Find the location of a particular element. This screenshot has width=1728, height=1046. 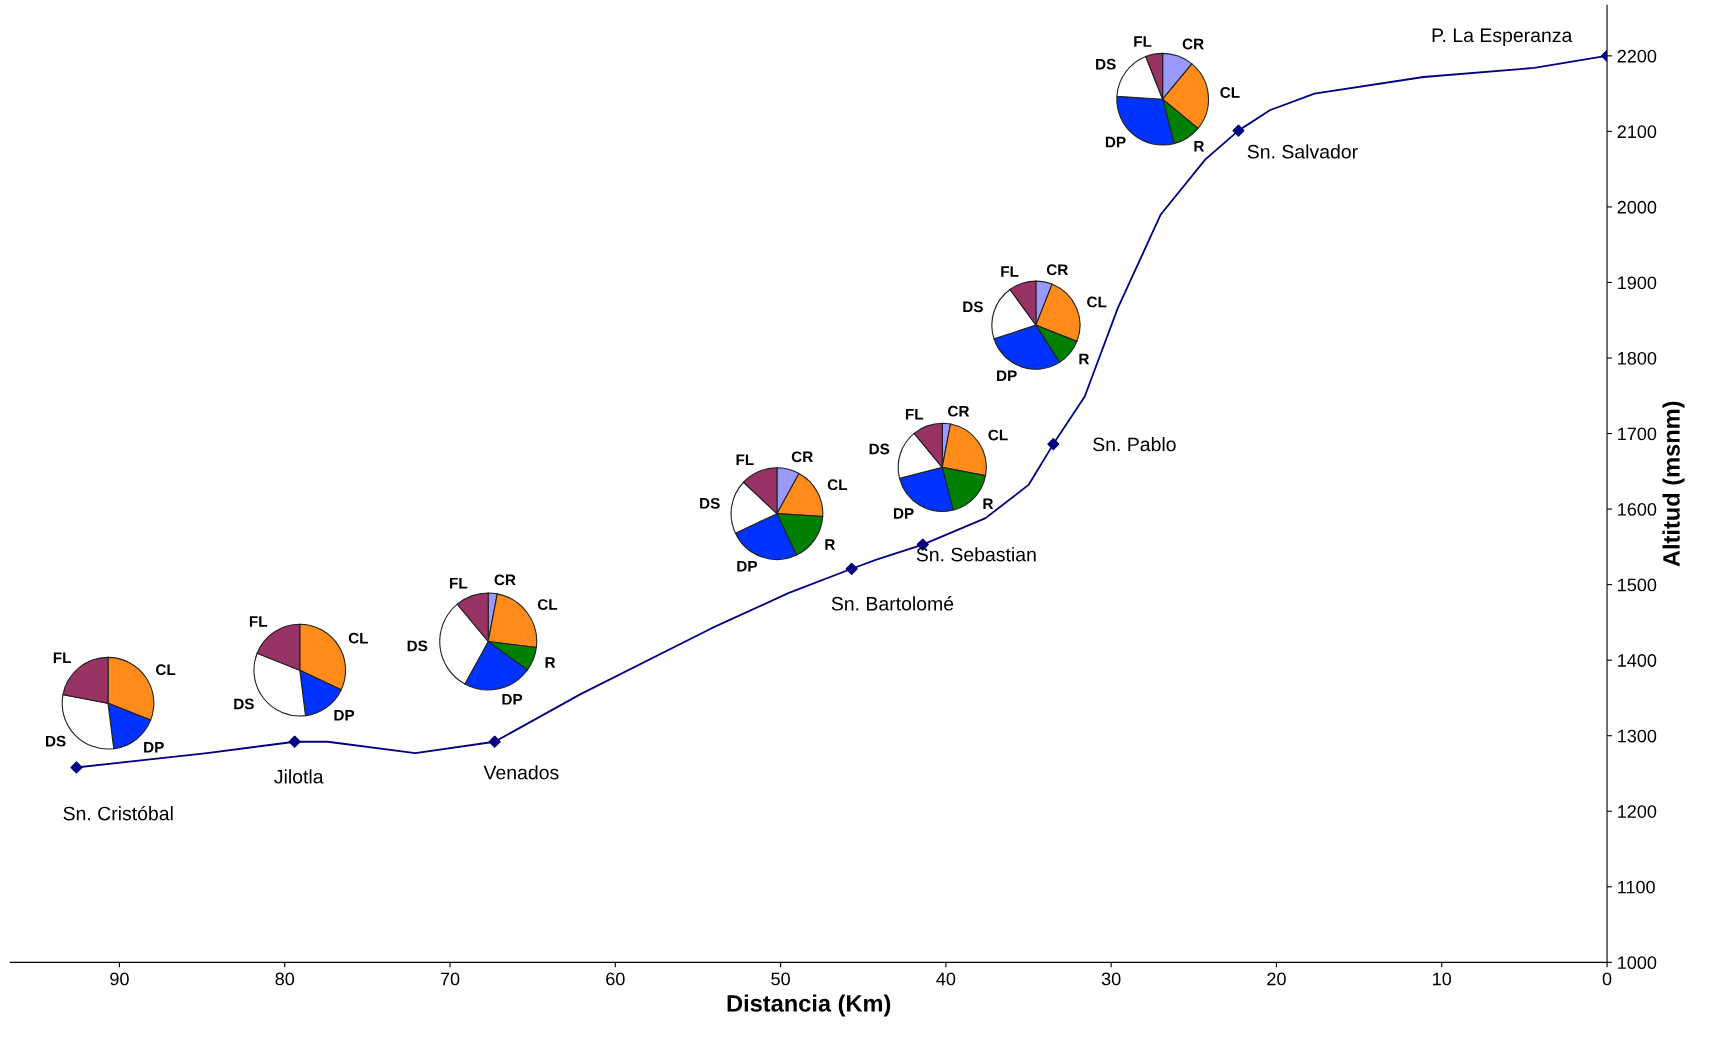

y-tick-label: 2100 is located at coordinates (1637, 132).